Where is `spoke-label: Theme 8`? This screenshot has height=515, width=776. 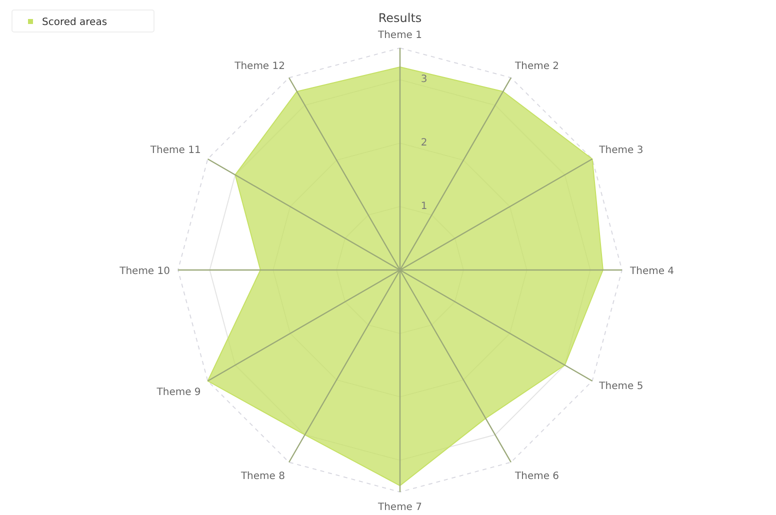
spoke-label: Theme 8 is located at coordinates (262, 476).